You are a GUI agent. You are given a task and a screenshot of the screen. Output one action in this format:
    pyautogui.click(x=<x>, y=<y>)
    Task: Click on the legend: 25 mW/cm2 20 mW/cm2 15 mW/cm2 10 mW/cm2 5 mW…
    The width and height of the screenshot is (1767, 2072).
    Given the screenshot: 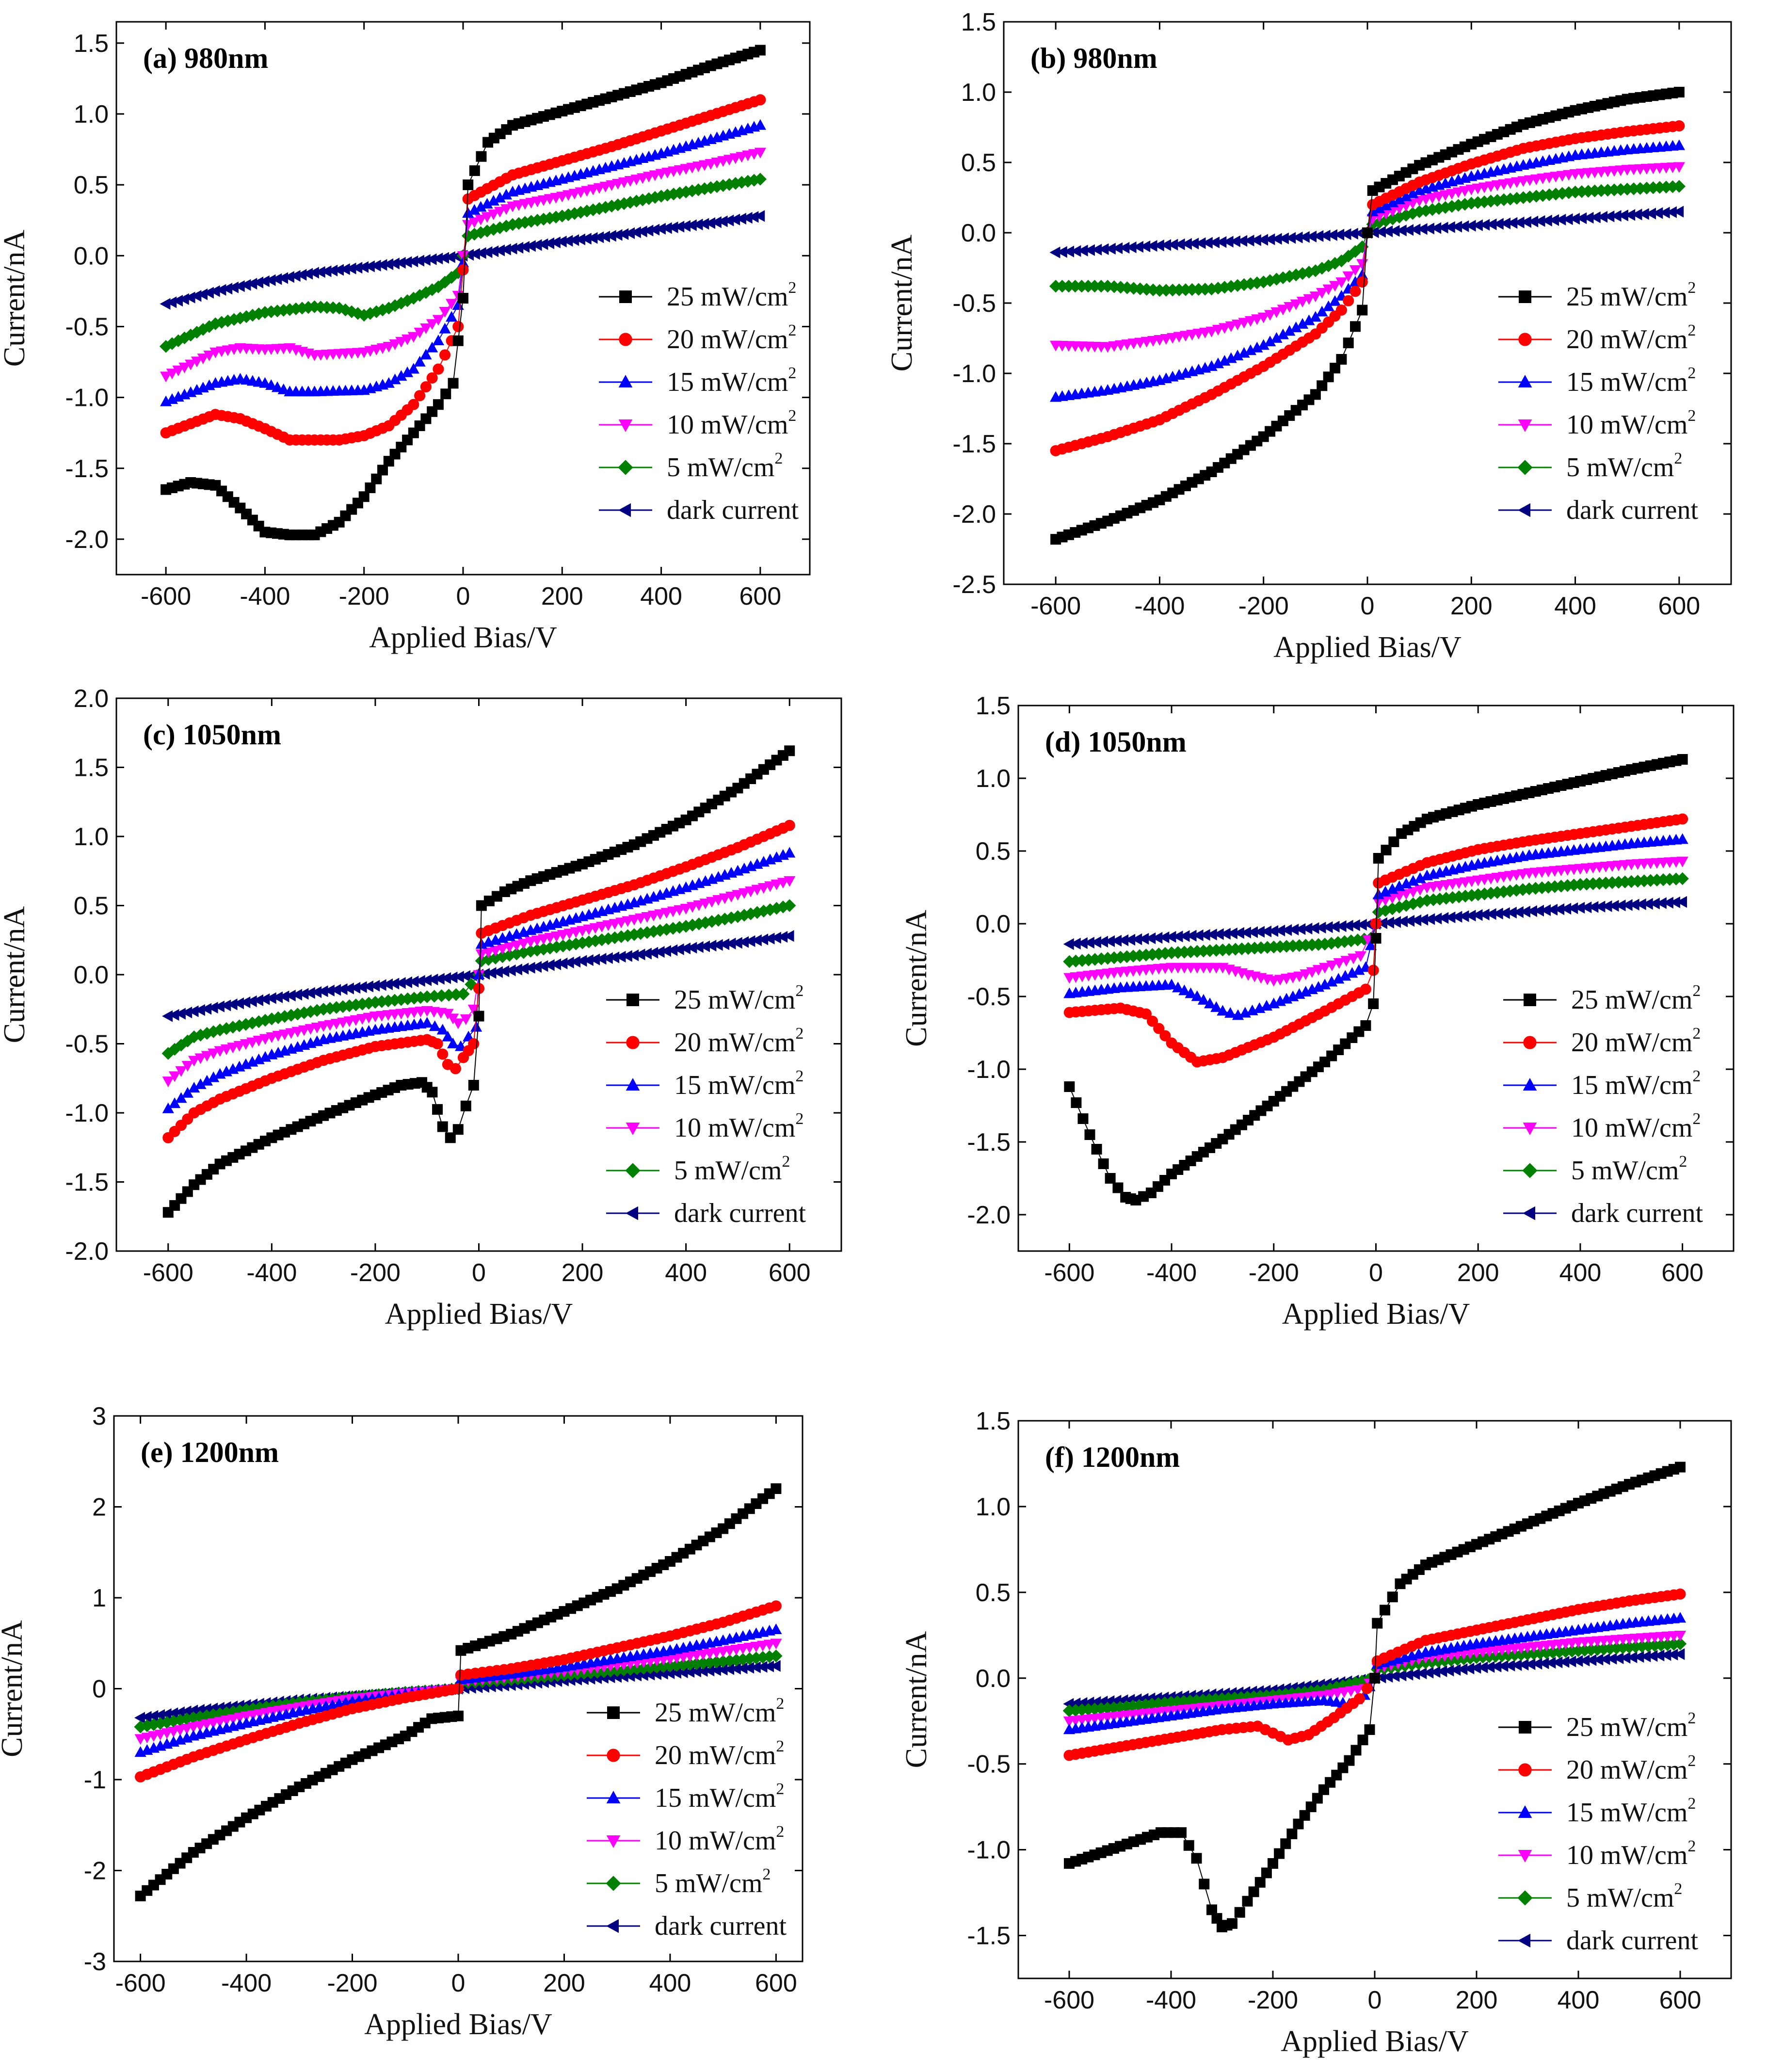 What is the action you would take?
    pyautogui.click(x=1603, y=1105)
    